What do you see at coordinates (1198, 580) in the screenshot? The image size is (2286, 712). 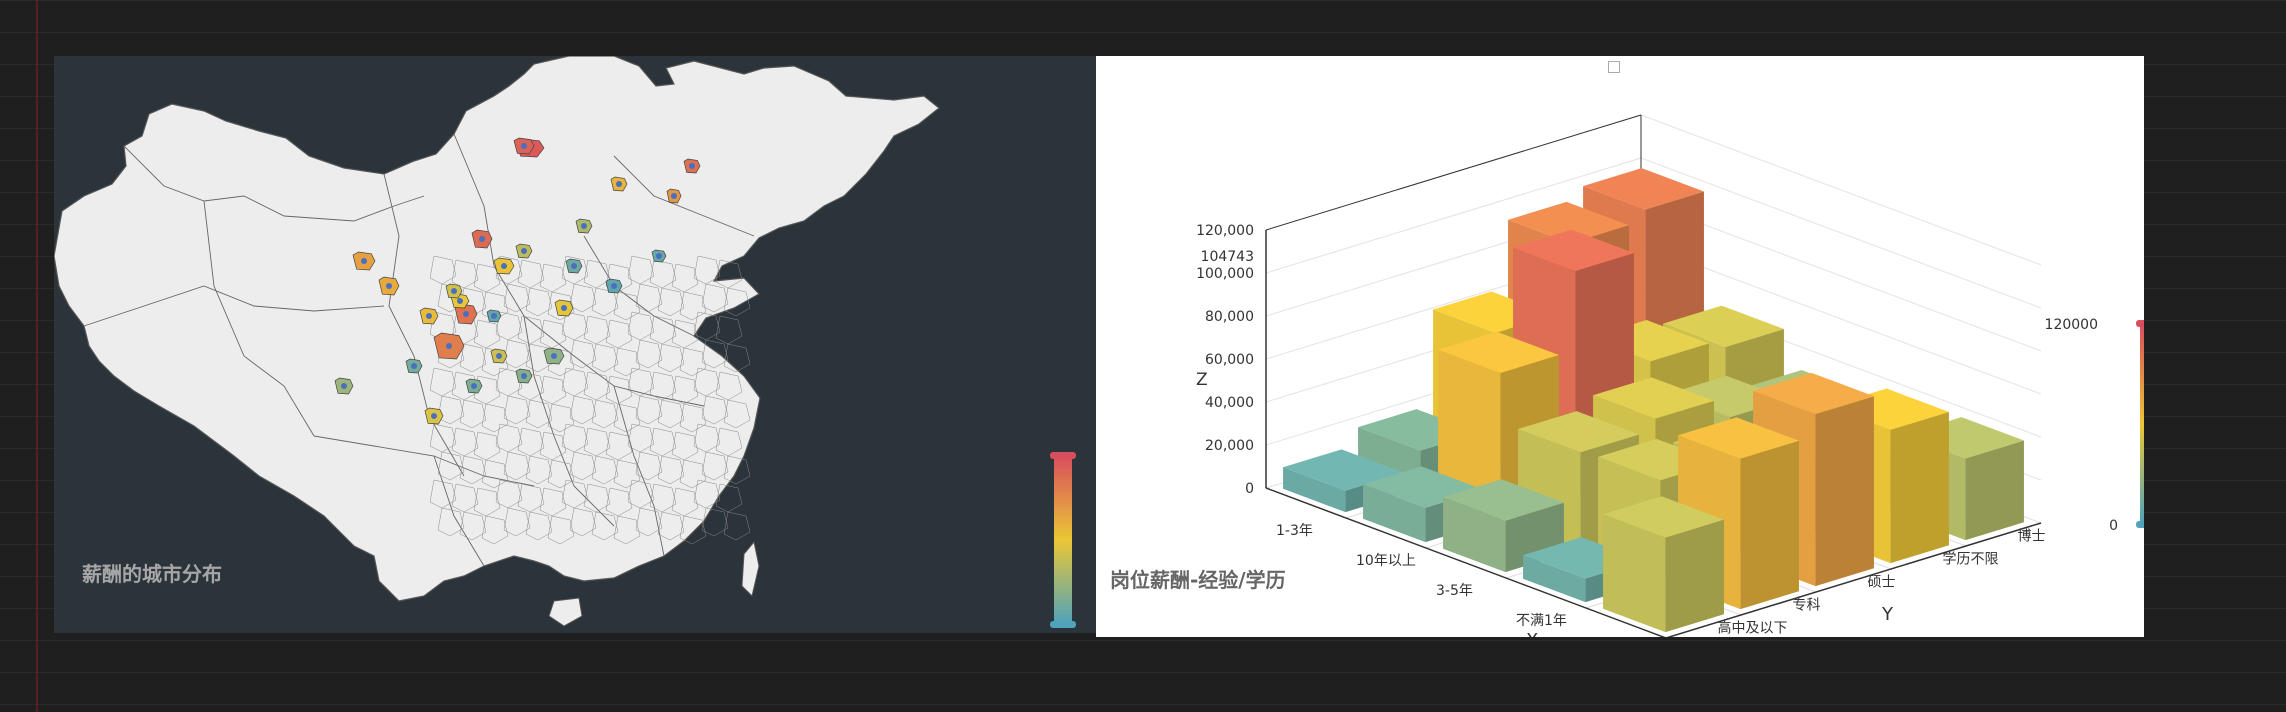 I see `bar3d-chart-title: 岗位薪酬-经验/学历` at bounding box center [1198, 580].